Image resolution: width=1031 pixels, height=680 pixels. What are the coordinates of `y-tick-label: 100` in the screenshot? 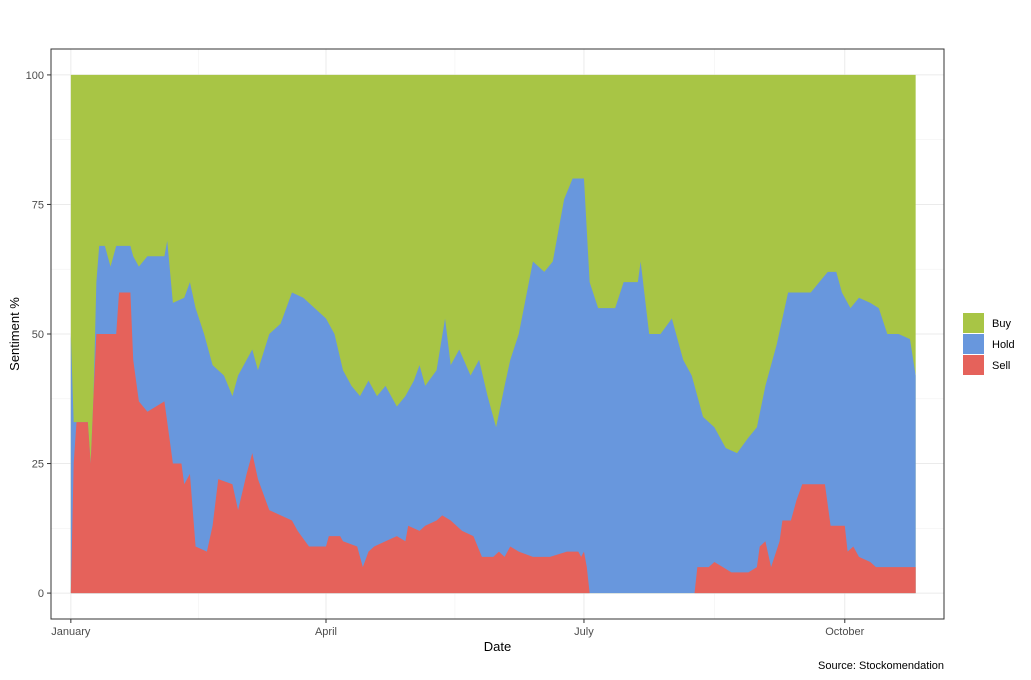 It's located at (35, 76).